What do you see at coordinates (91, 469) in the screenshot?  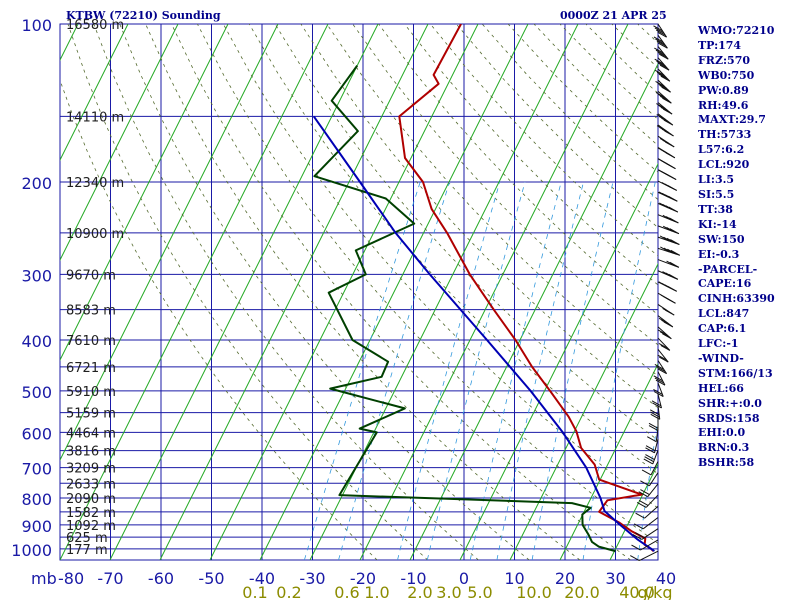 I see `height-label: 3209 m` at bounding box center [91, 469].